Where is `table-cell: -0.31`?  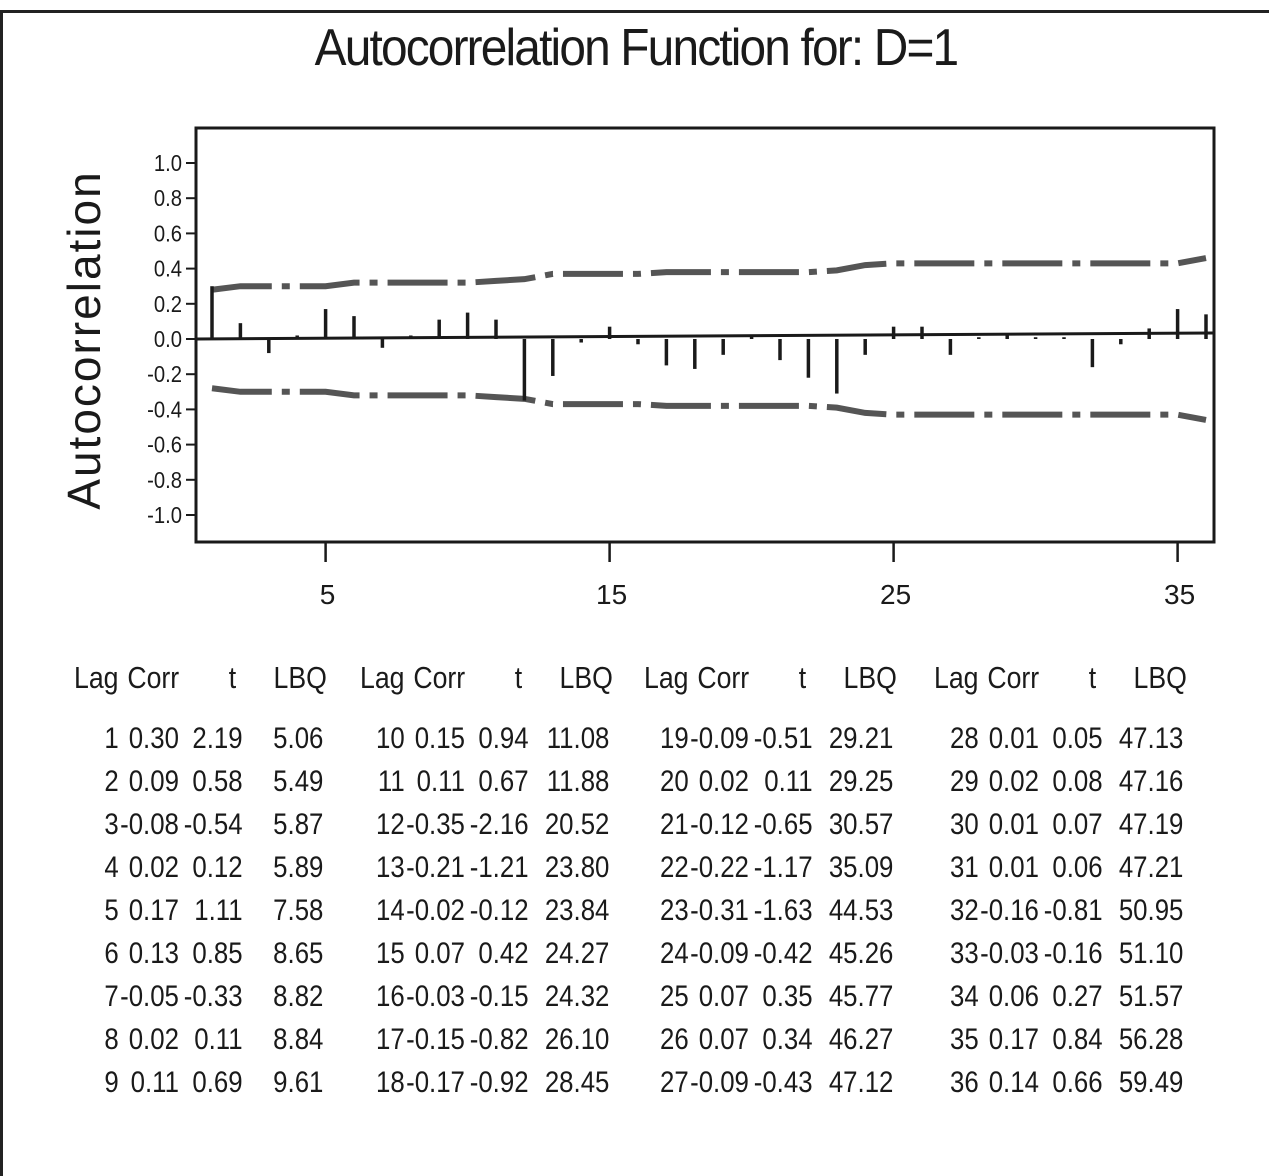
table-cell: -0.31 is located at coordinates (719, 910).